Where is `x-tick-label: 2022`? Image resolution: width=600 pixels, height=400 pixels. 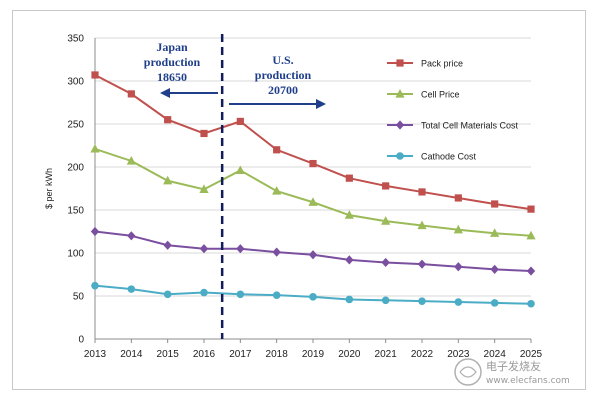
x-tick-label: 2022 is located at coordinates (422, 354).